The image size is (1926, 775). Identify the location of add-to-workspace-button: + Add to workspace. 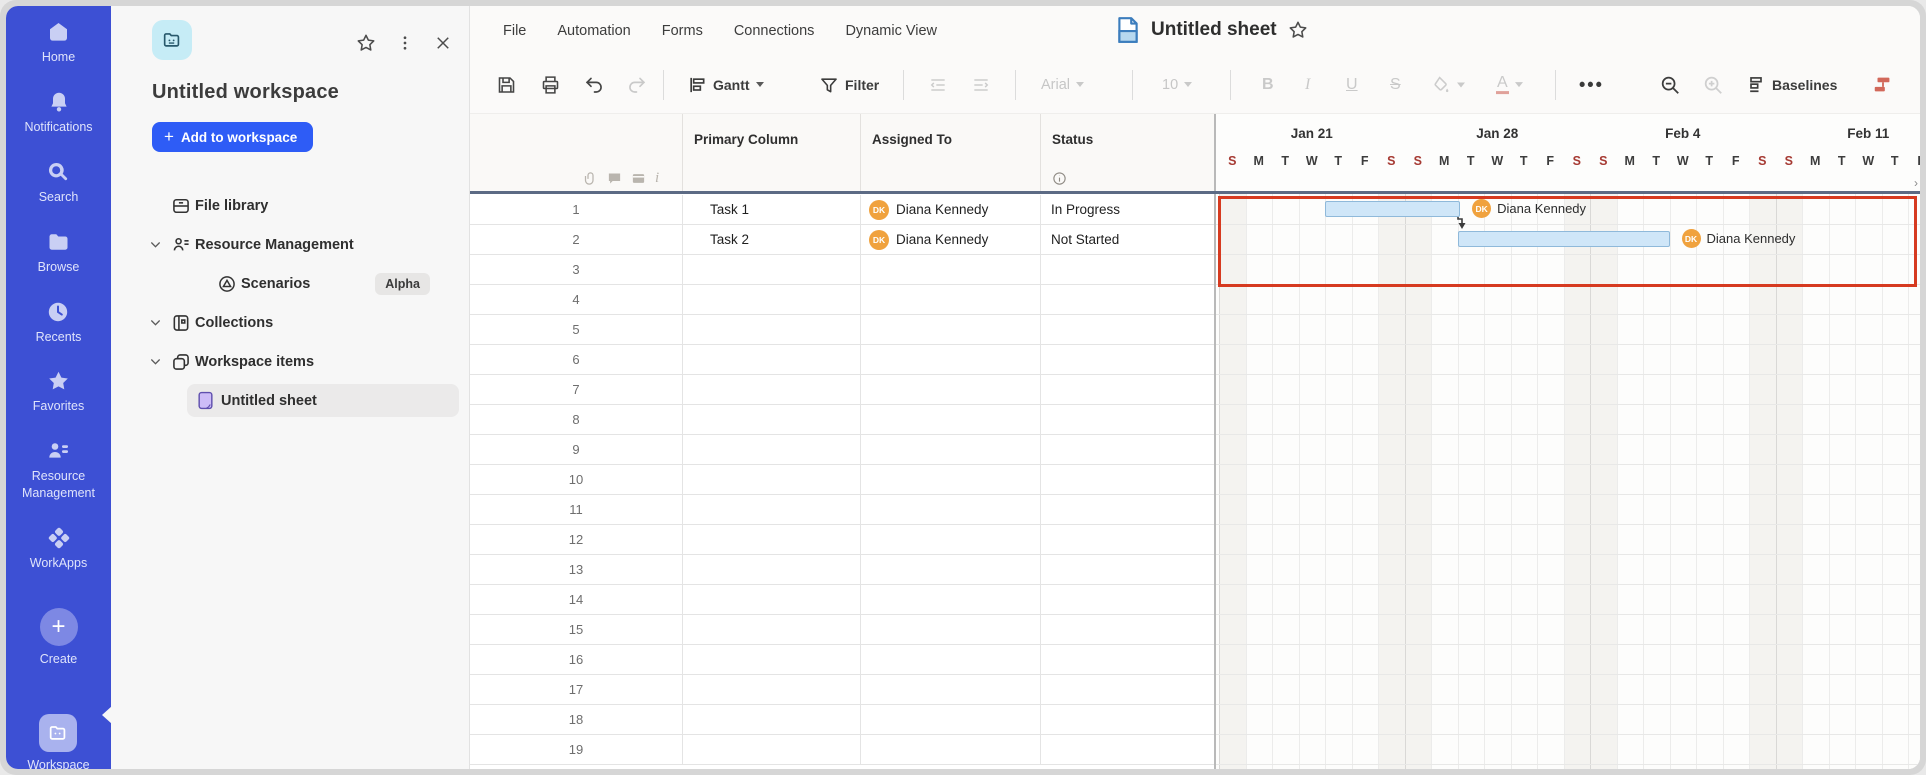
(233, 137).